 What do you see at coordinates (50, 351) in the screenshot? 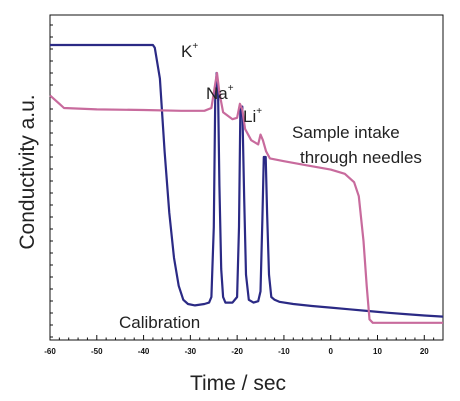
I see `x-tick-label: -60` at bounding box center [50, 351].